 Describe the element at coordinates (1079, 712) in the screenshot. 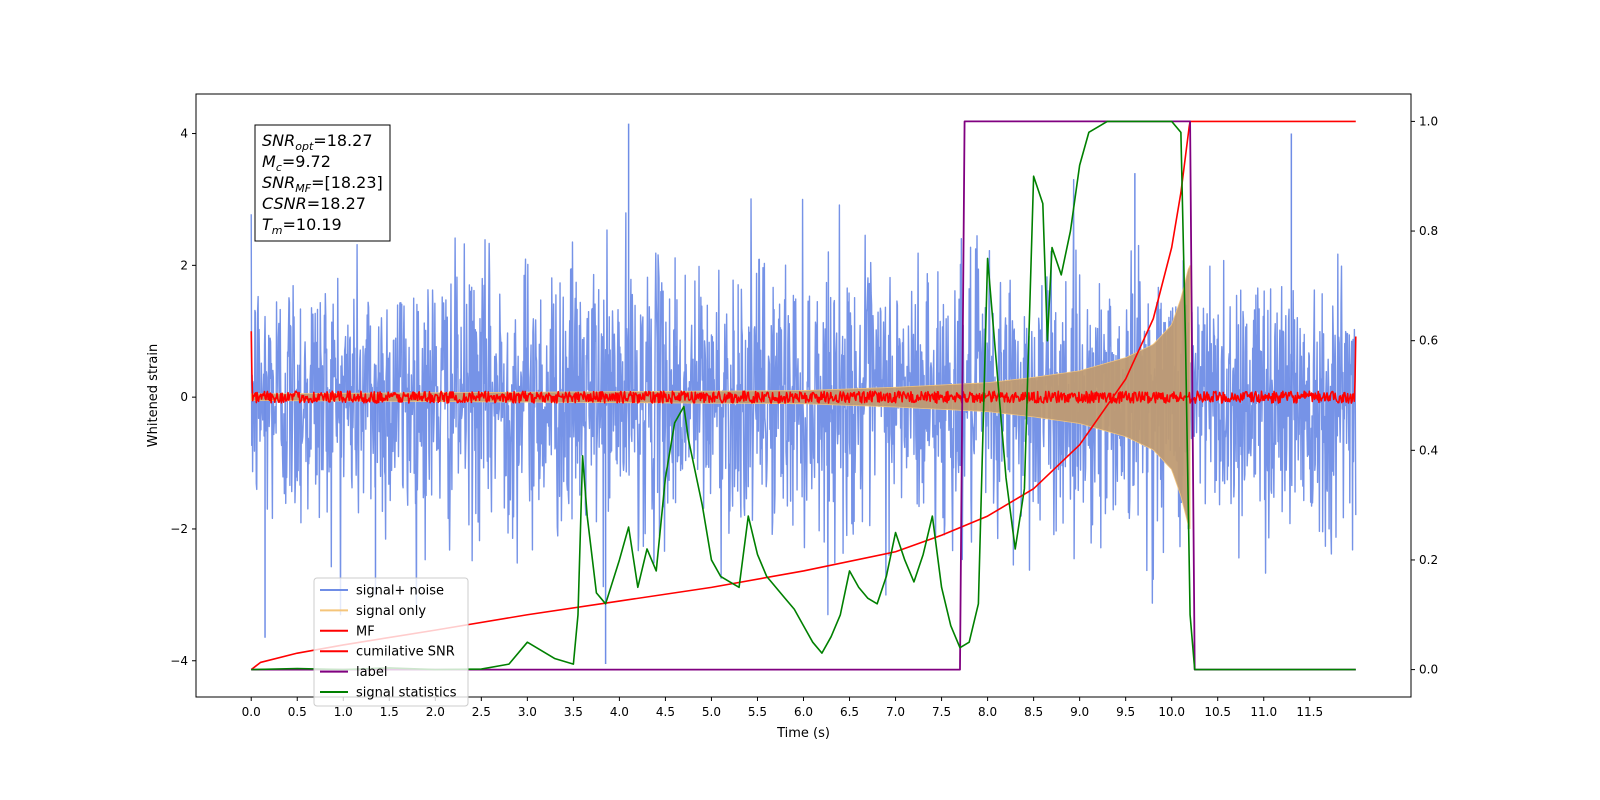

I see `x-tick-label: 9.0` at that location.